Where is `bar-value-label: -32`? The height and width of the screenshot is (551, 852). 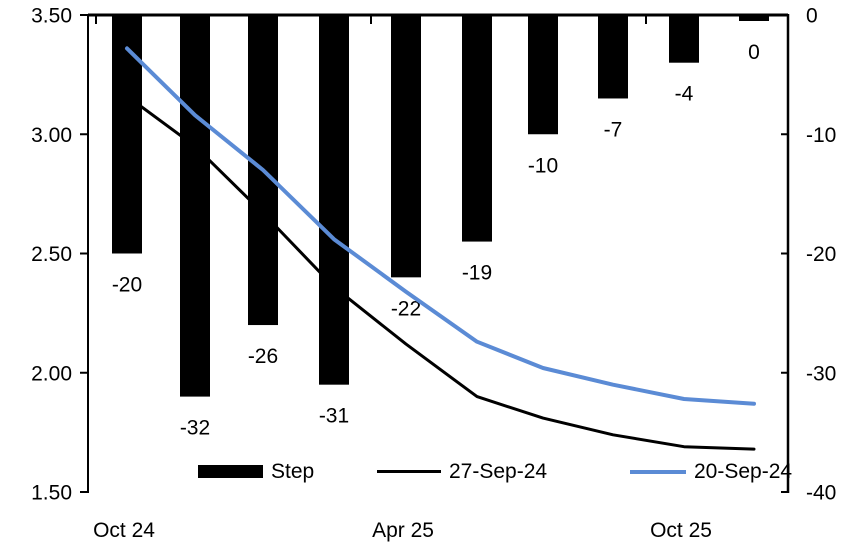
bar-value-label: -32 is located at coordinates (195, 428).